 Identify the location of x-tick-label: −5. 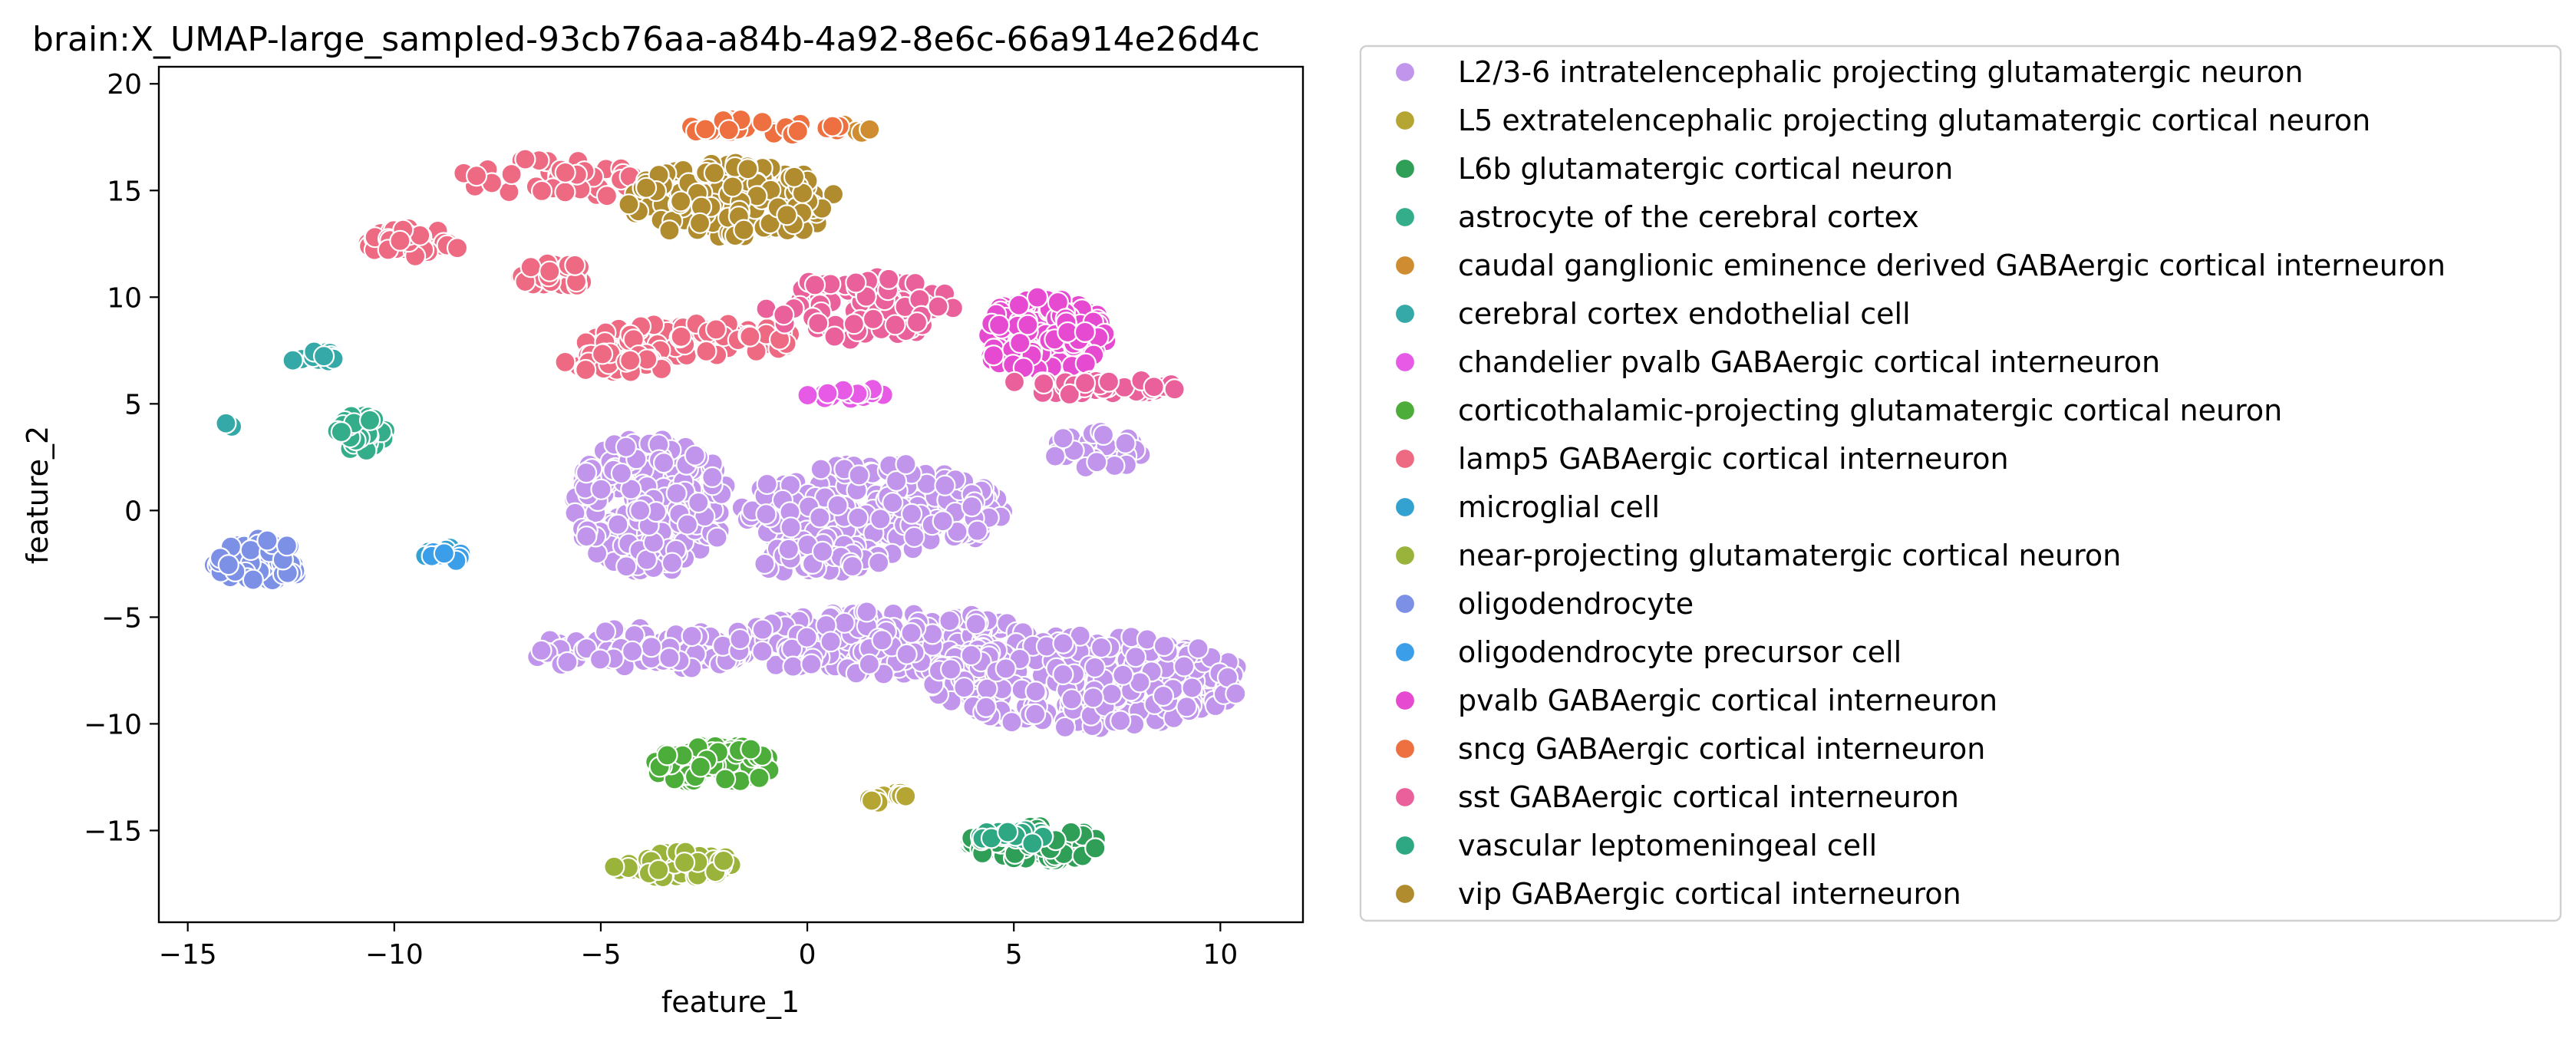
(600, 955).